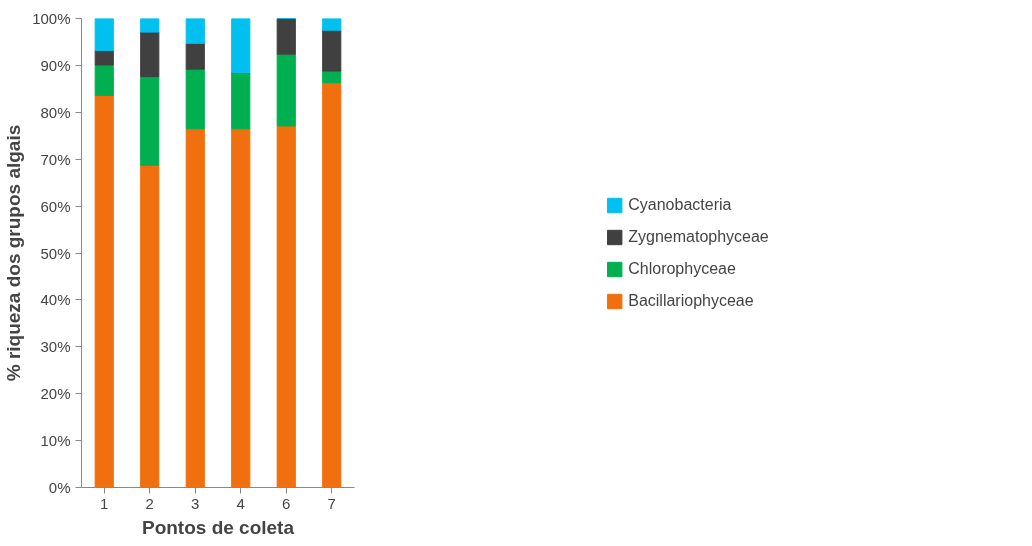 This screenshot has width=1032, height=546. I want to click on x-axis-title: Pontos de coleta, so click(218, 527).